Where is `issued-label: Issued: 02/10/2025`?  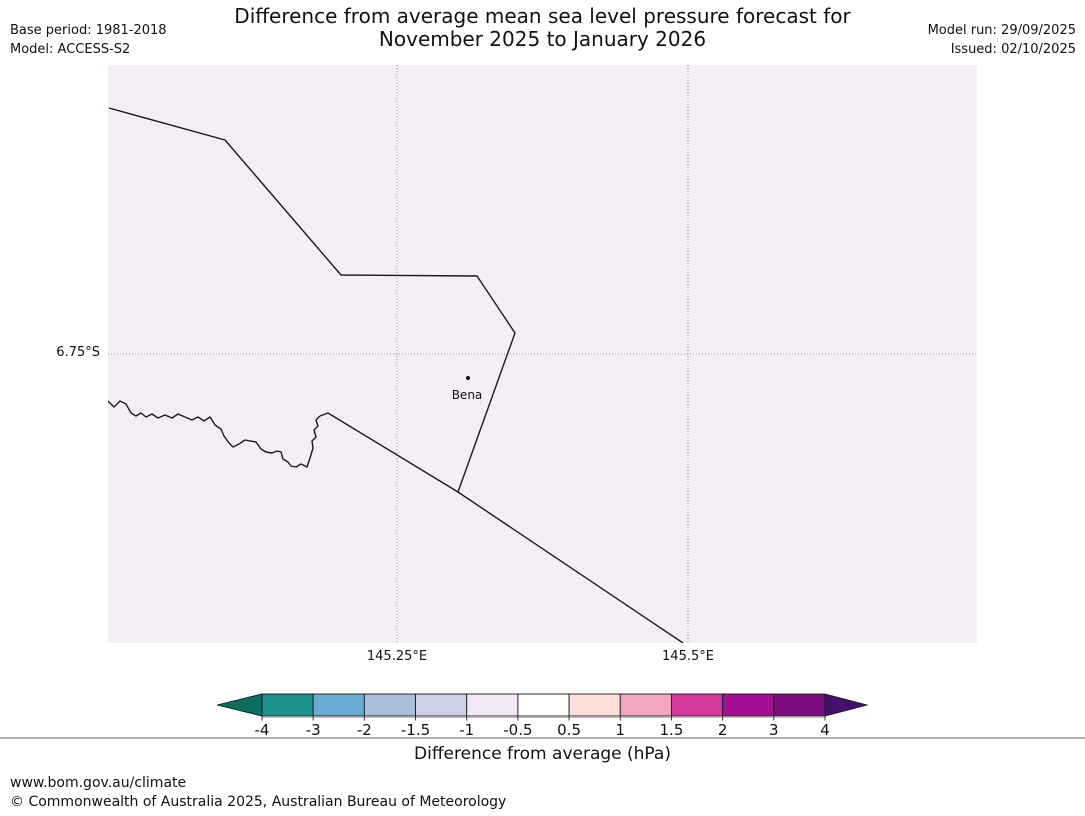
issued-label: Issued: 02/10/2025 is located at coordinates (1013, 49).